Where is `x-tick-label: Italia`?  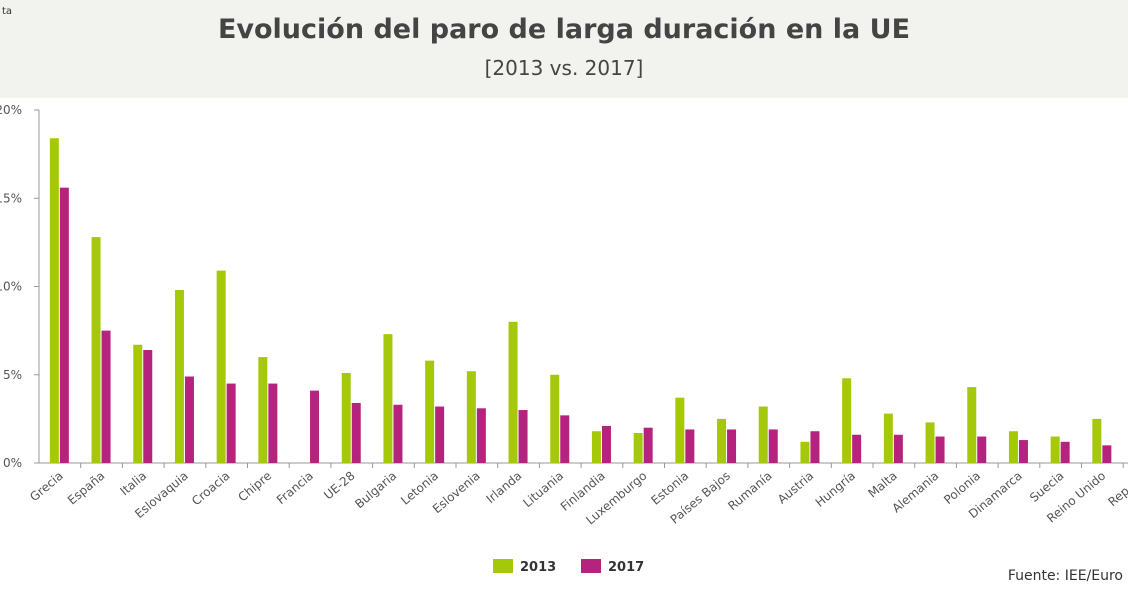
x-tick-label: Italia is located at coordinates (133, 484).